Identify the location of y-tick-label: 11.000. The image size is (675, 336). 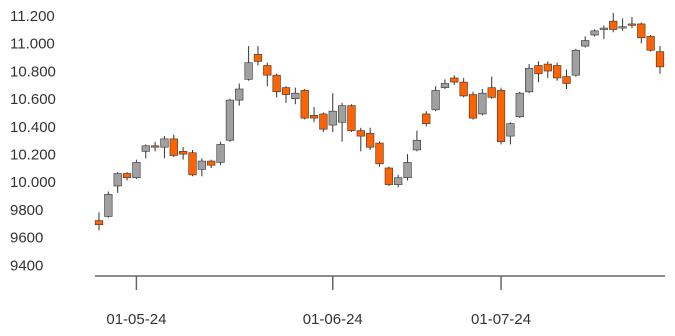
(32, 44).